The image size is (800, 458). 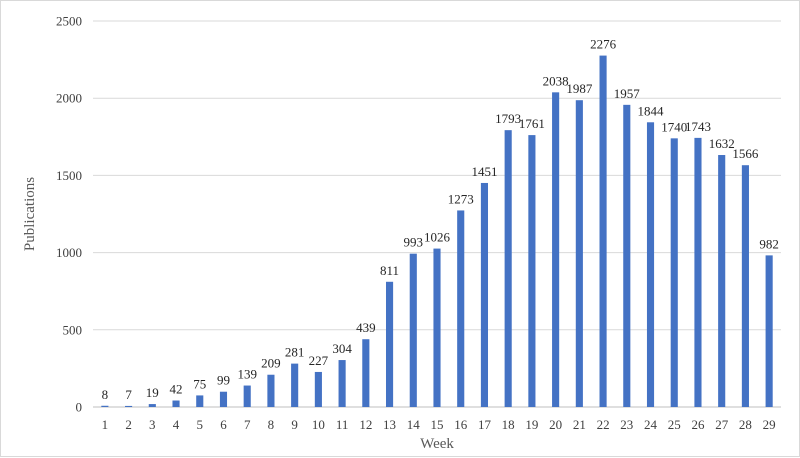 I want to click on bar-value-label: 139, so click(x=247, y=374).